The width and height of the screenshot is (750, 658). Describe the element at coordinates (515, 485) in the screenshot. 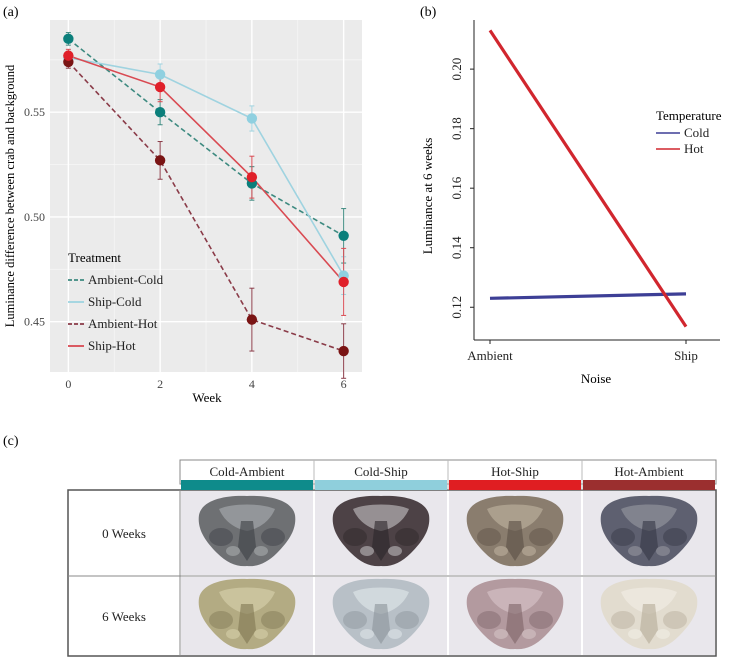

I see `column-color-bar-hot-ship` at that location.